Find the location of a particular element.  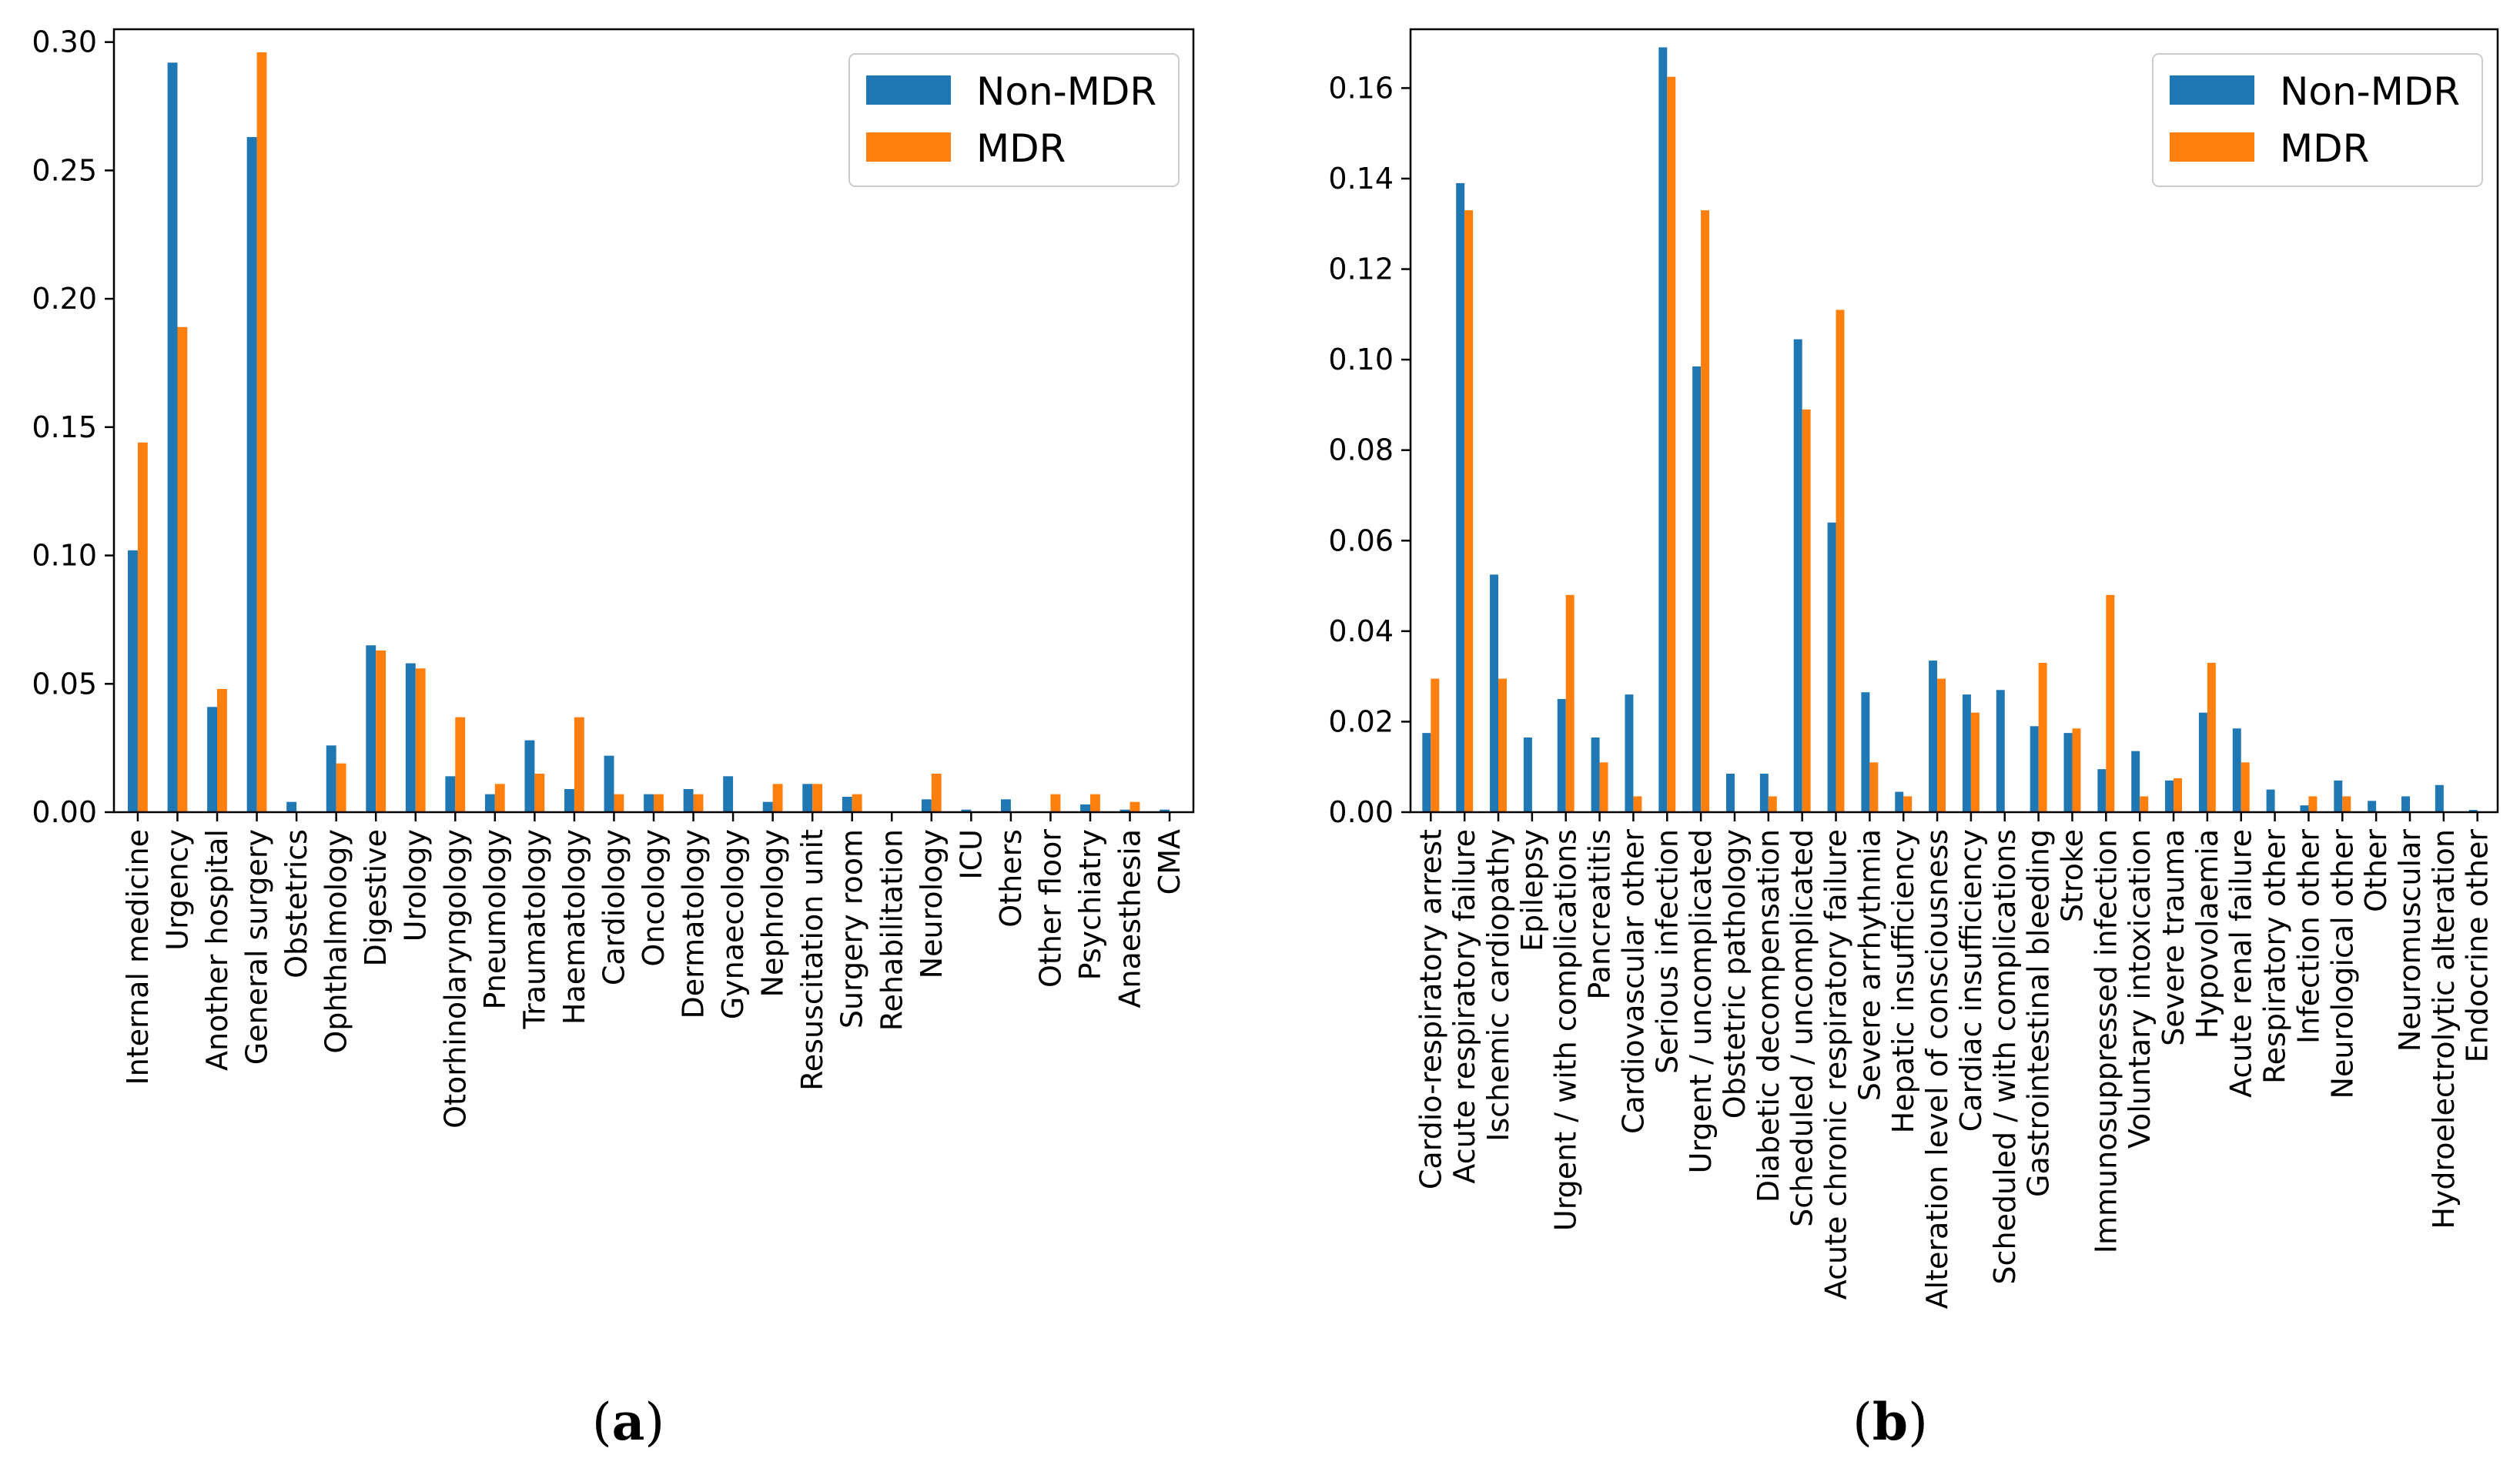

x-tick-label: Traumatology is located at coordinates (534, 929).